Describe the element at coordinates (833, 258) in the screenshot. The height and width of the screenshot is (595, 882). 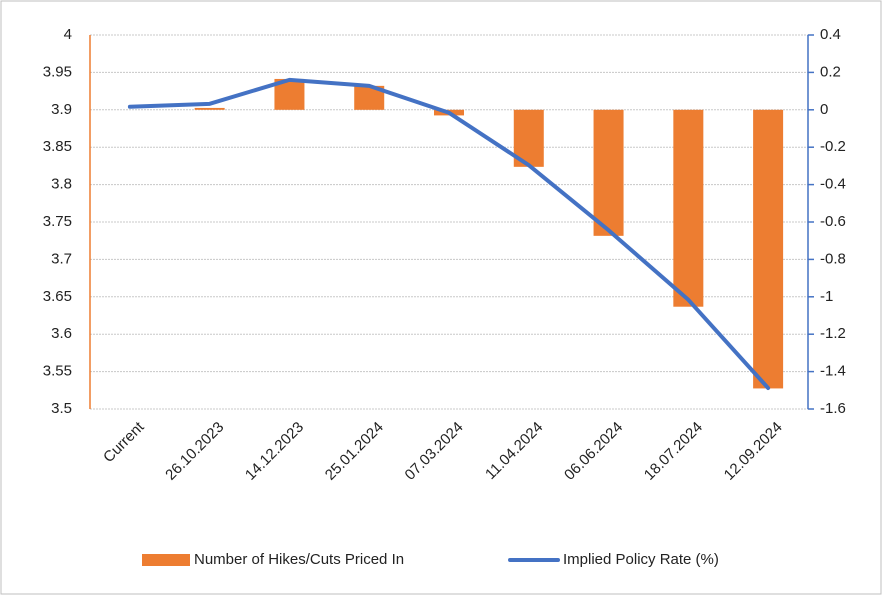
I see `y2-tick-label: -0.8` at that location.